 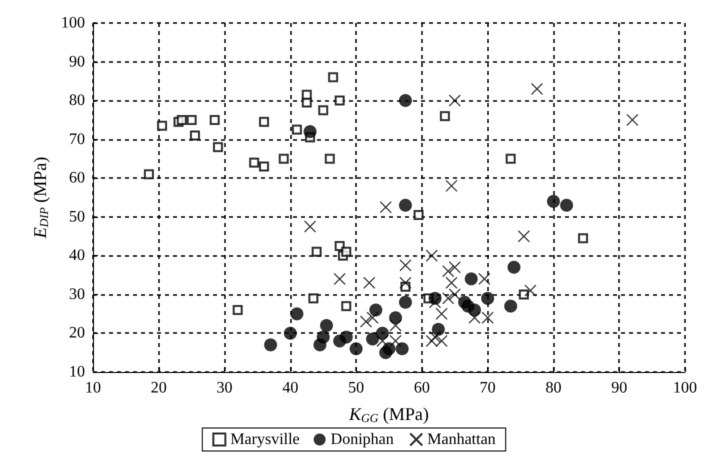 I want to click on y-tick-label: 40, so click(x=77, y=255).